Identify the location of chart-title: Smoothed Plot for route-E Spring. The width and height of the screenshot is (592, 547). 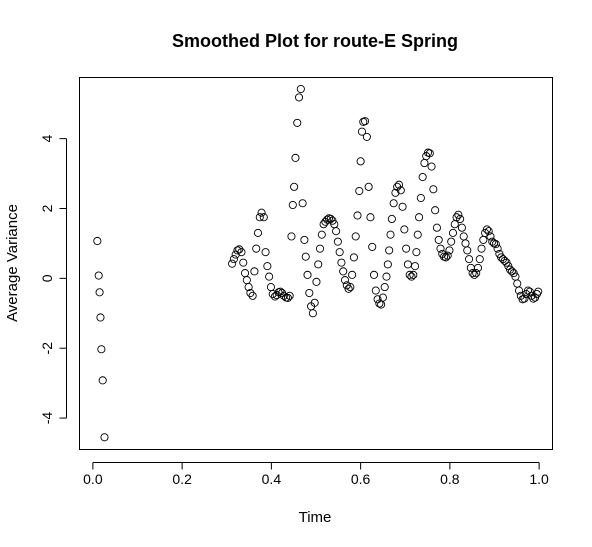
(315, 41).